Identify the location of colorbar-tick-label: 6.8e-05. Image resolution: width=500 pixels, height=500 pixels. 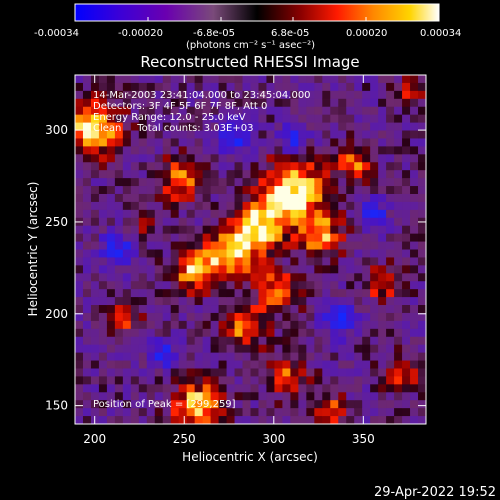
(290, 33).